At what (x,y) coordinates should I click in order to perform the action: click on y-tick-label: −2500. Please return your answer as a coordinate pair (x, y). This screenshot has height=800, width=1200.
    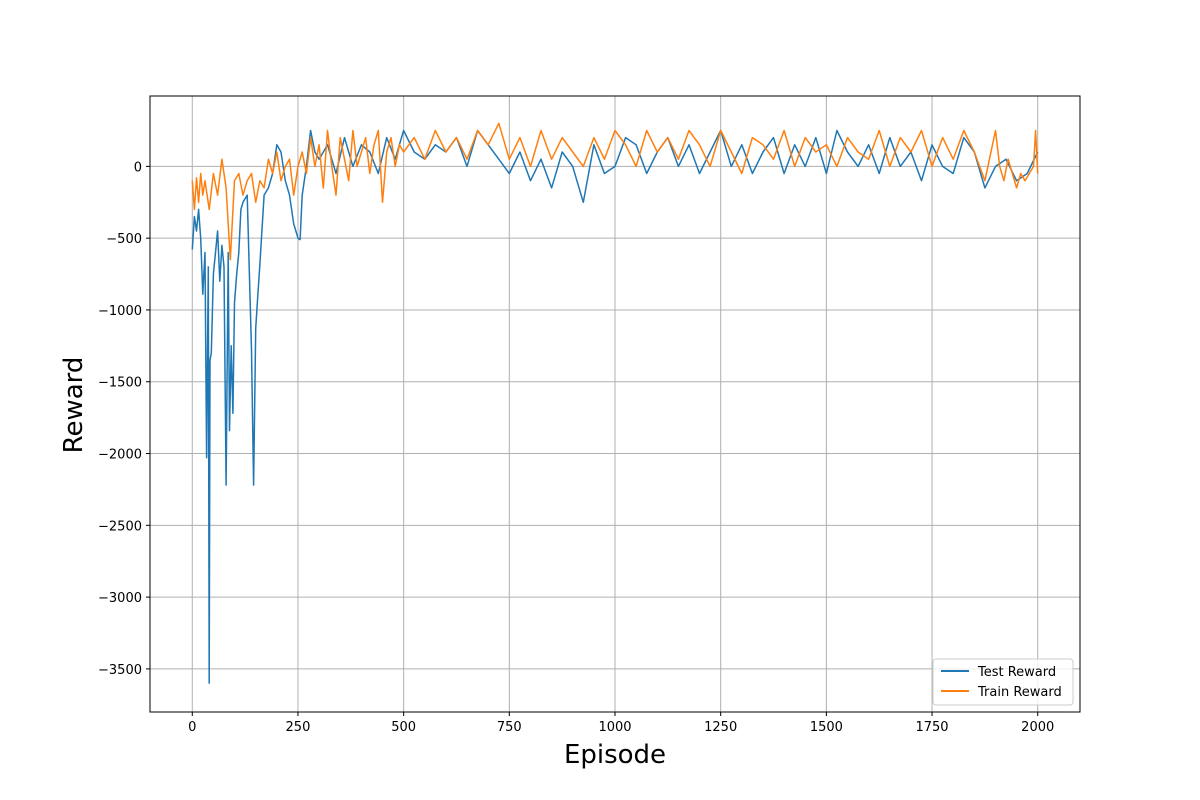
    Looking at the image, I should click on (120, 526).